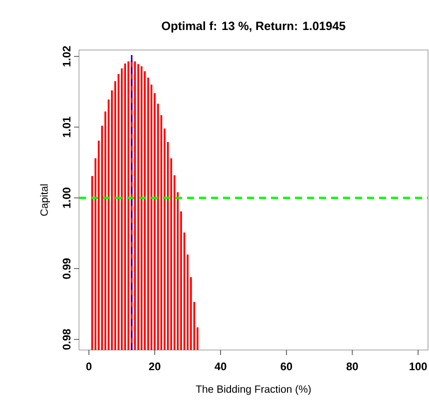 The height and width of the screenshot is (420, 429). What do you see at coordinates (254, 26) in the screenshot?
I see `chart-title: Optimal f: 13 %, Return: 1.01945` at bounding box center [254, 26].